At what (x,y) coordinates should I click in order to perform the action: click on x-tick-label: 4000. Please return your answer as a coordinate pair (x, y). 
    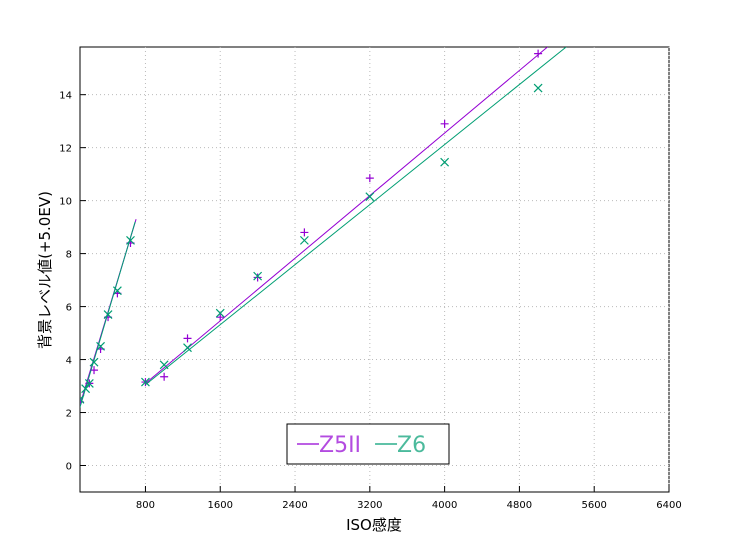
    Looking at the image, I should click on (444, 505).